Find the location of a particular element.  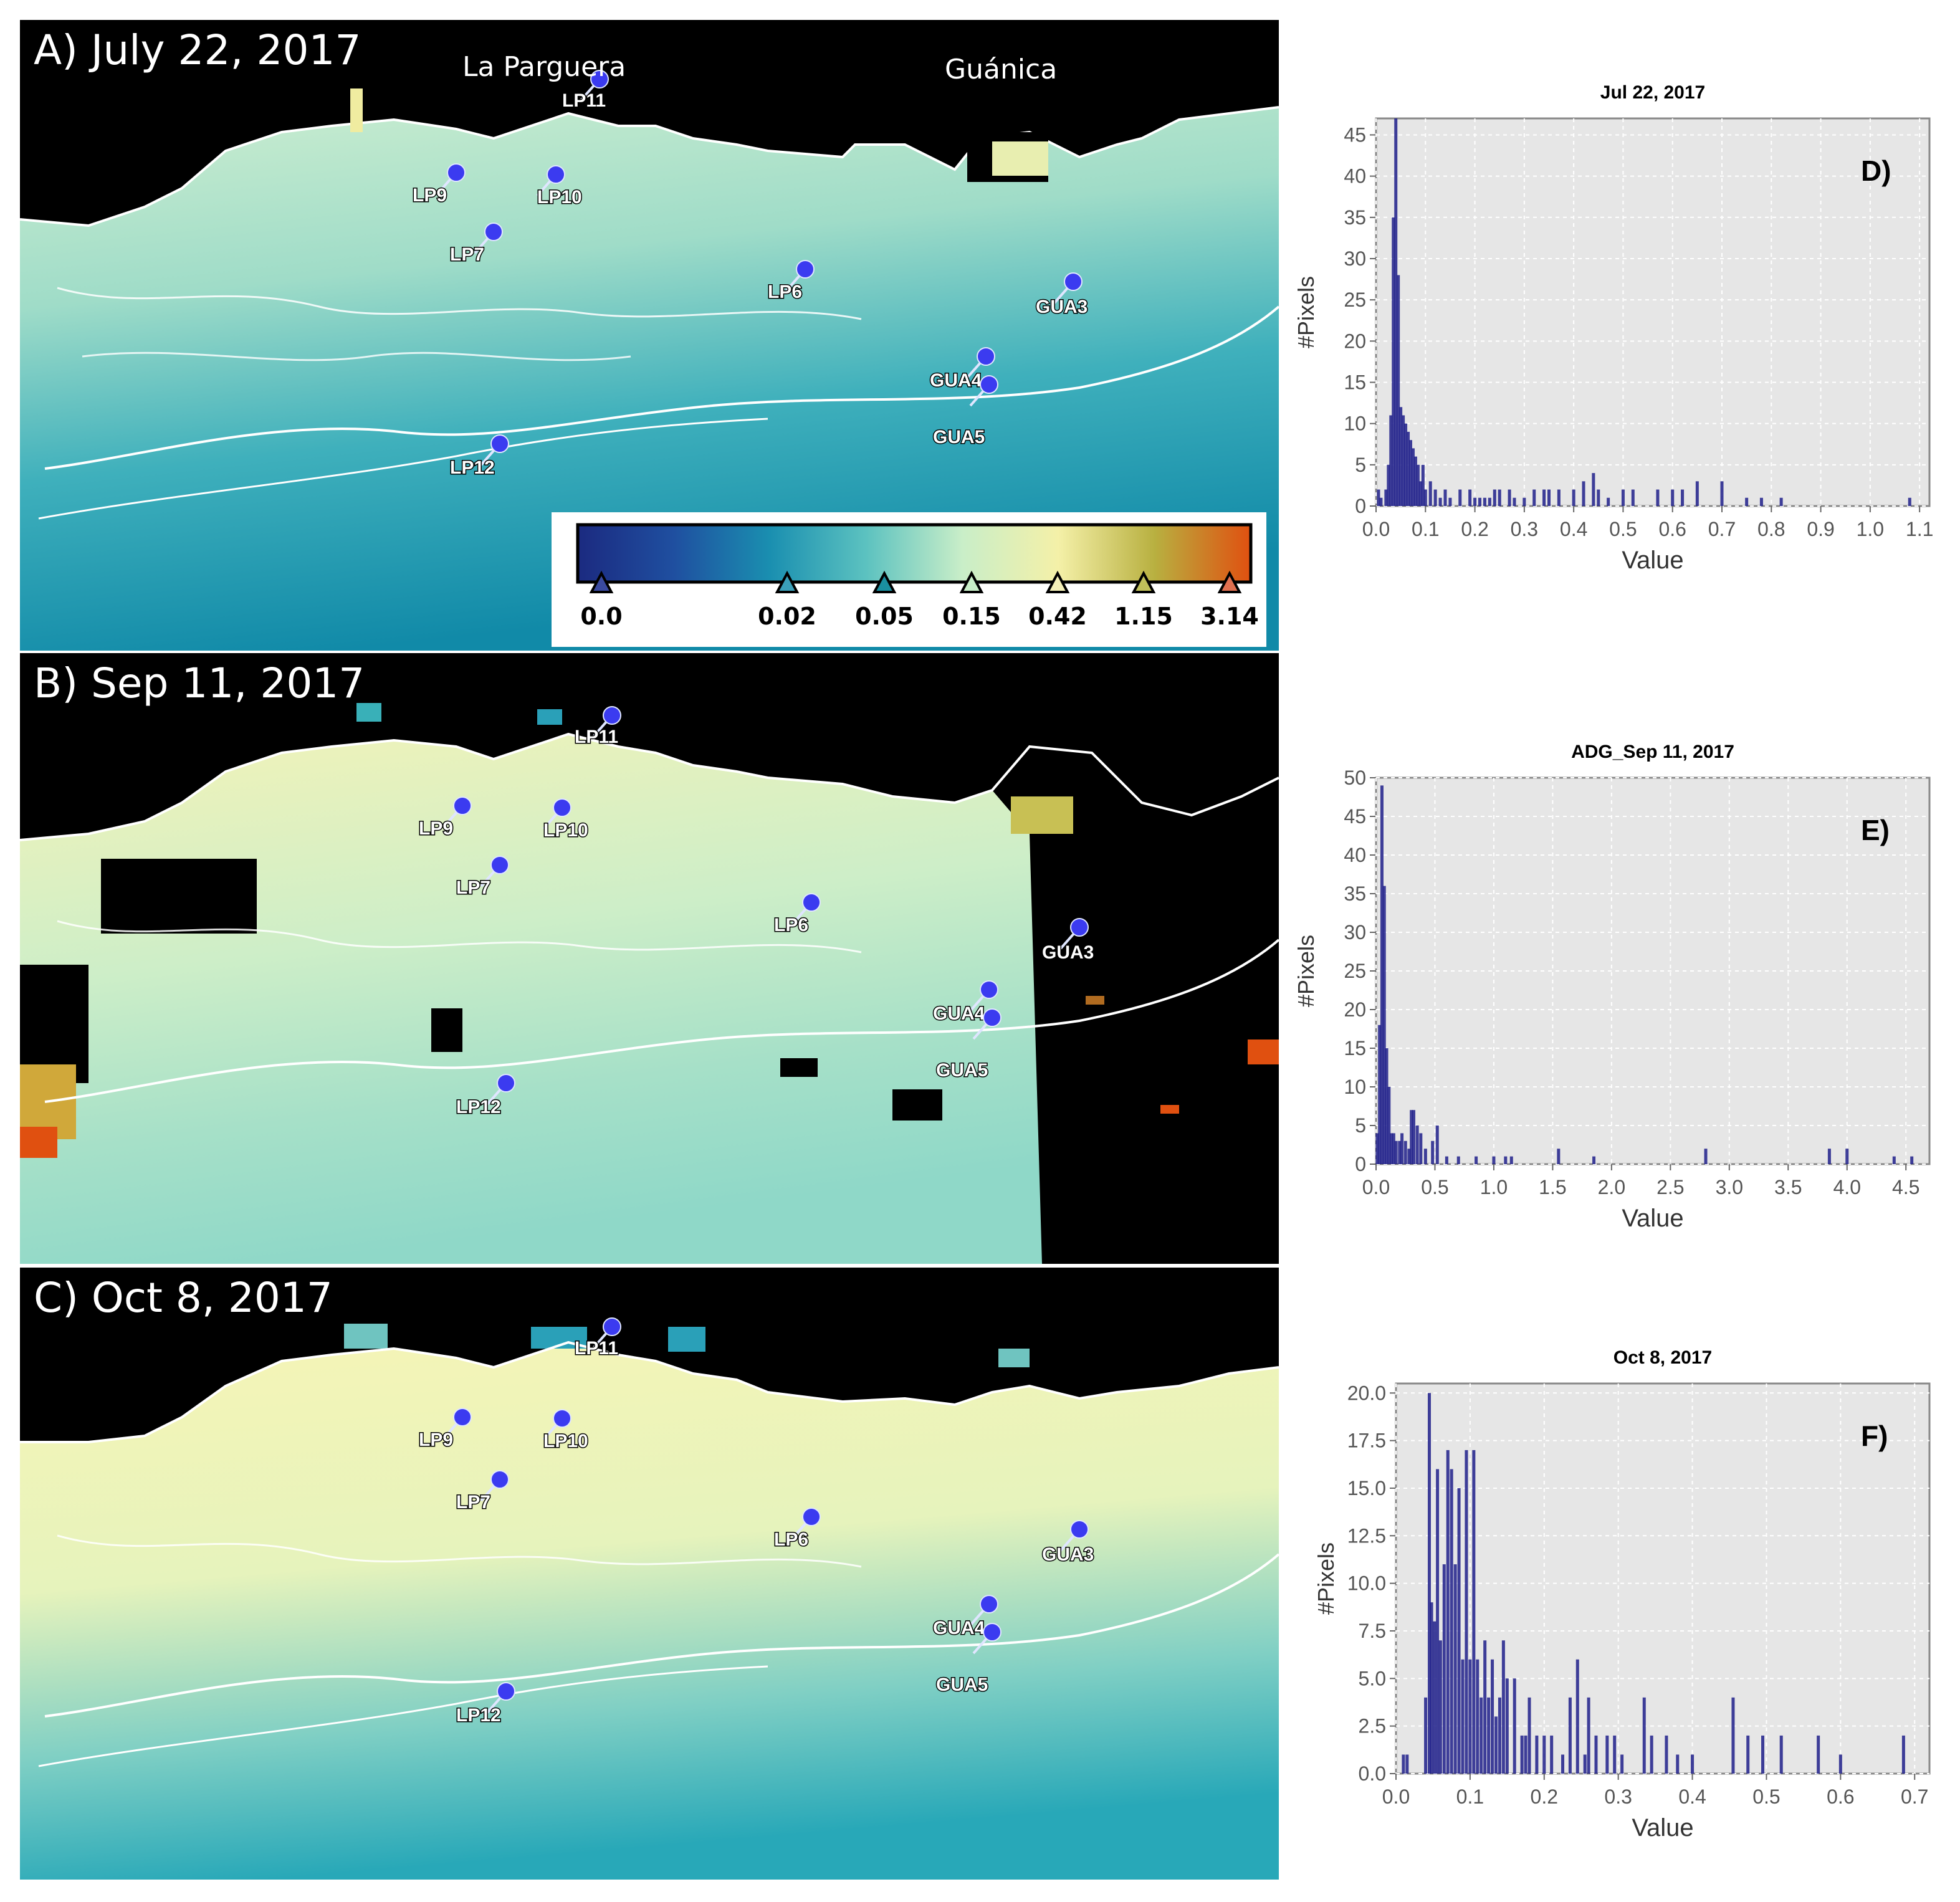

station-marker-lp11: LP11 is located at coordinates (597, 1338).